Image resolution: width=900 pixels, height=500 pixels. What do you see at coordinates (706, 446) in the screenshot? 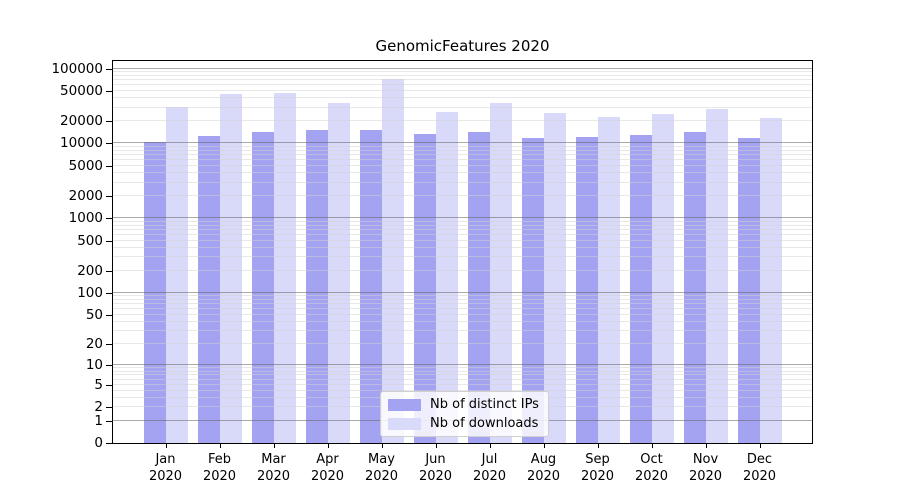
I see `x-tick-nov` at bounding box center [706, 446].